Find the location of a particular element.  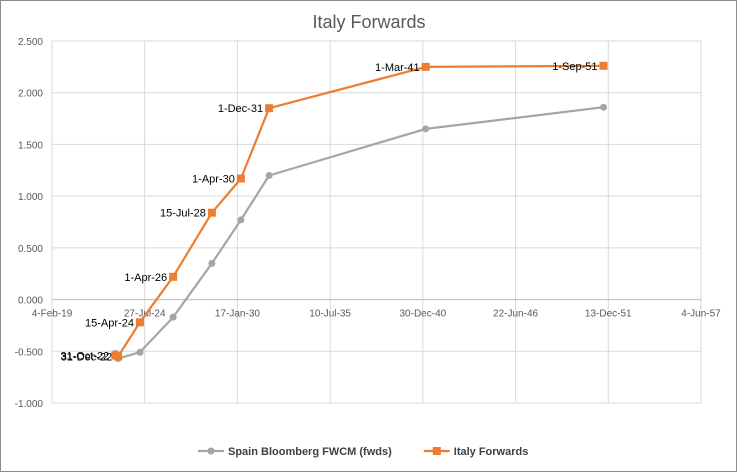

x-tick-label: 13-Dec-51 is located at coordinates (608, 314).